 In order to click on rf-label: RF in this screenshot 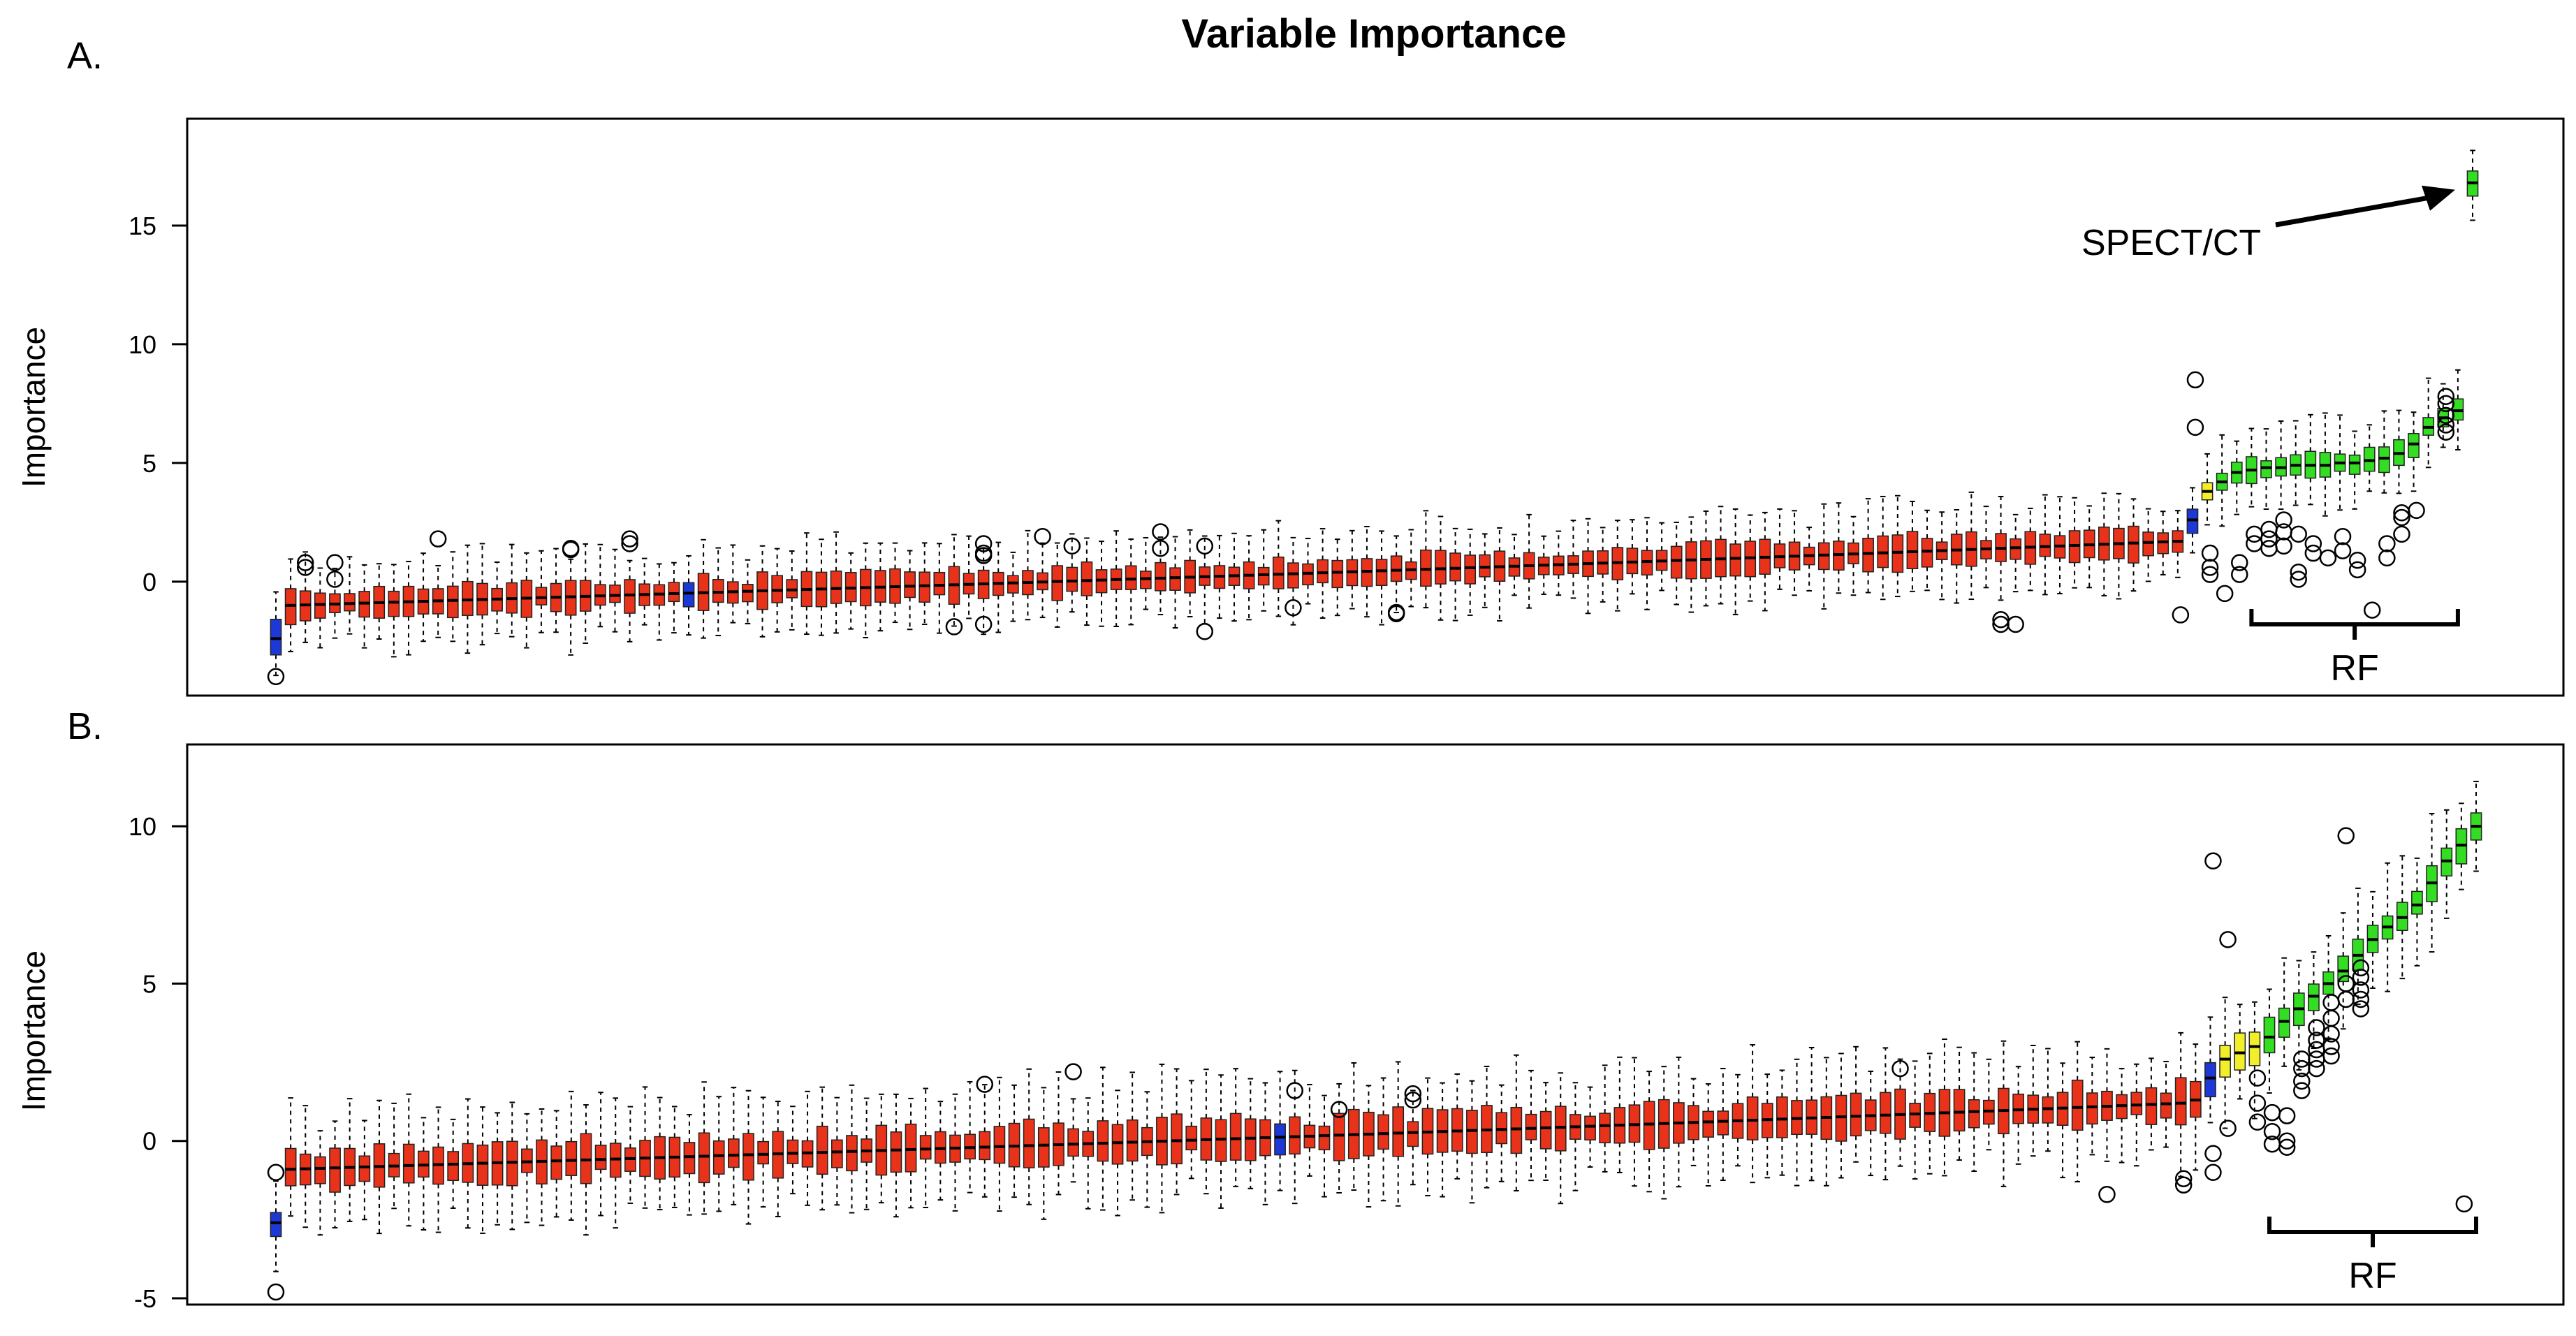, I will do `click(2354, 668)`.